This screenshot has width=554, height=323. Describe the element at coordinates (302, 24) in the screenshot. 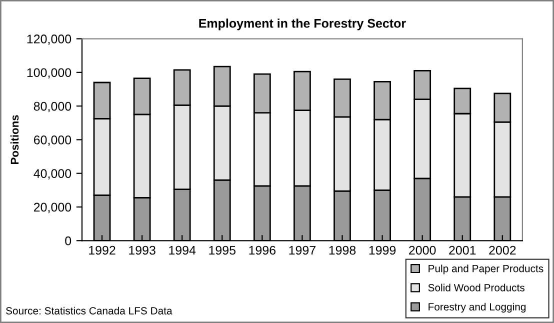

I see `chart-title: Employment in the Forestry Sector` at that location.